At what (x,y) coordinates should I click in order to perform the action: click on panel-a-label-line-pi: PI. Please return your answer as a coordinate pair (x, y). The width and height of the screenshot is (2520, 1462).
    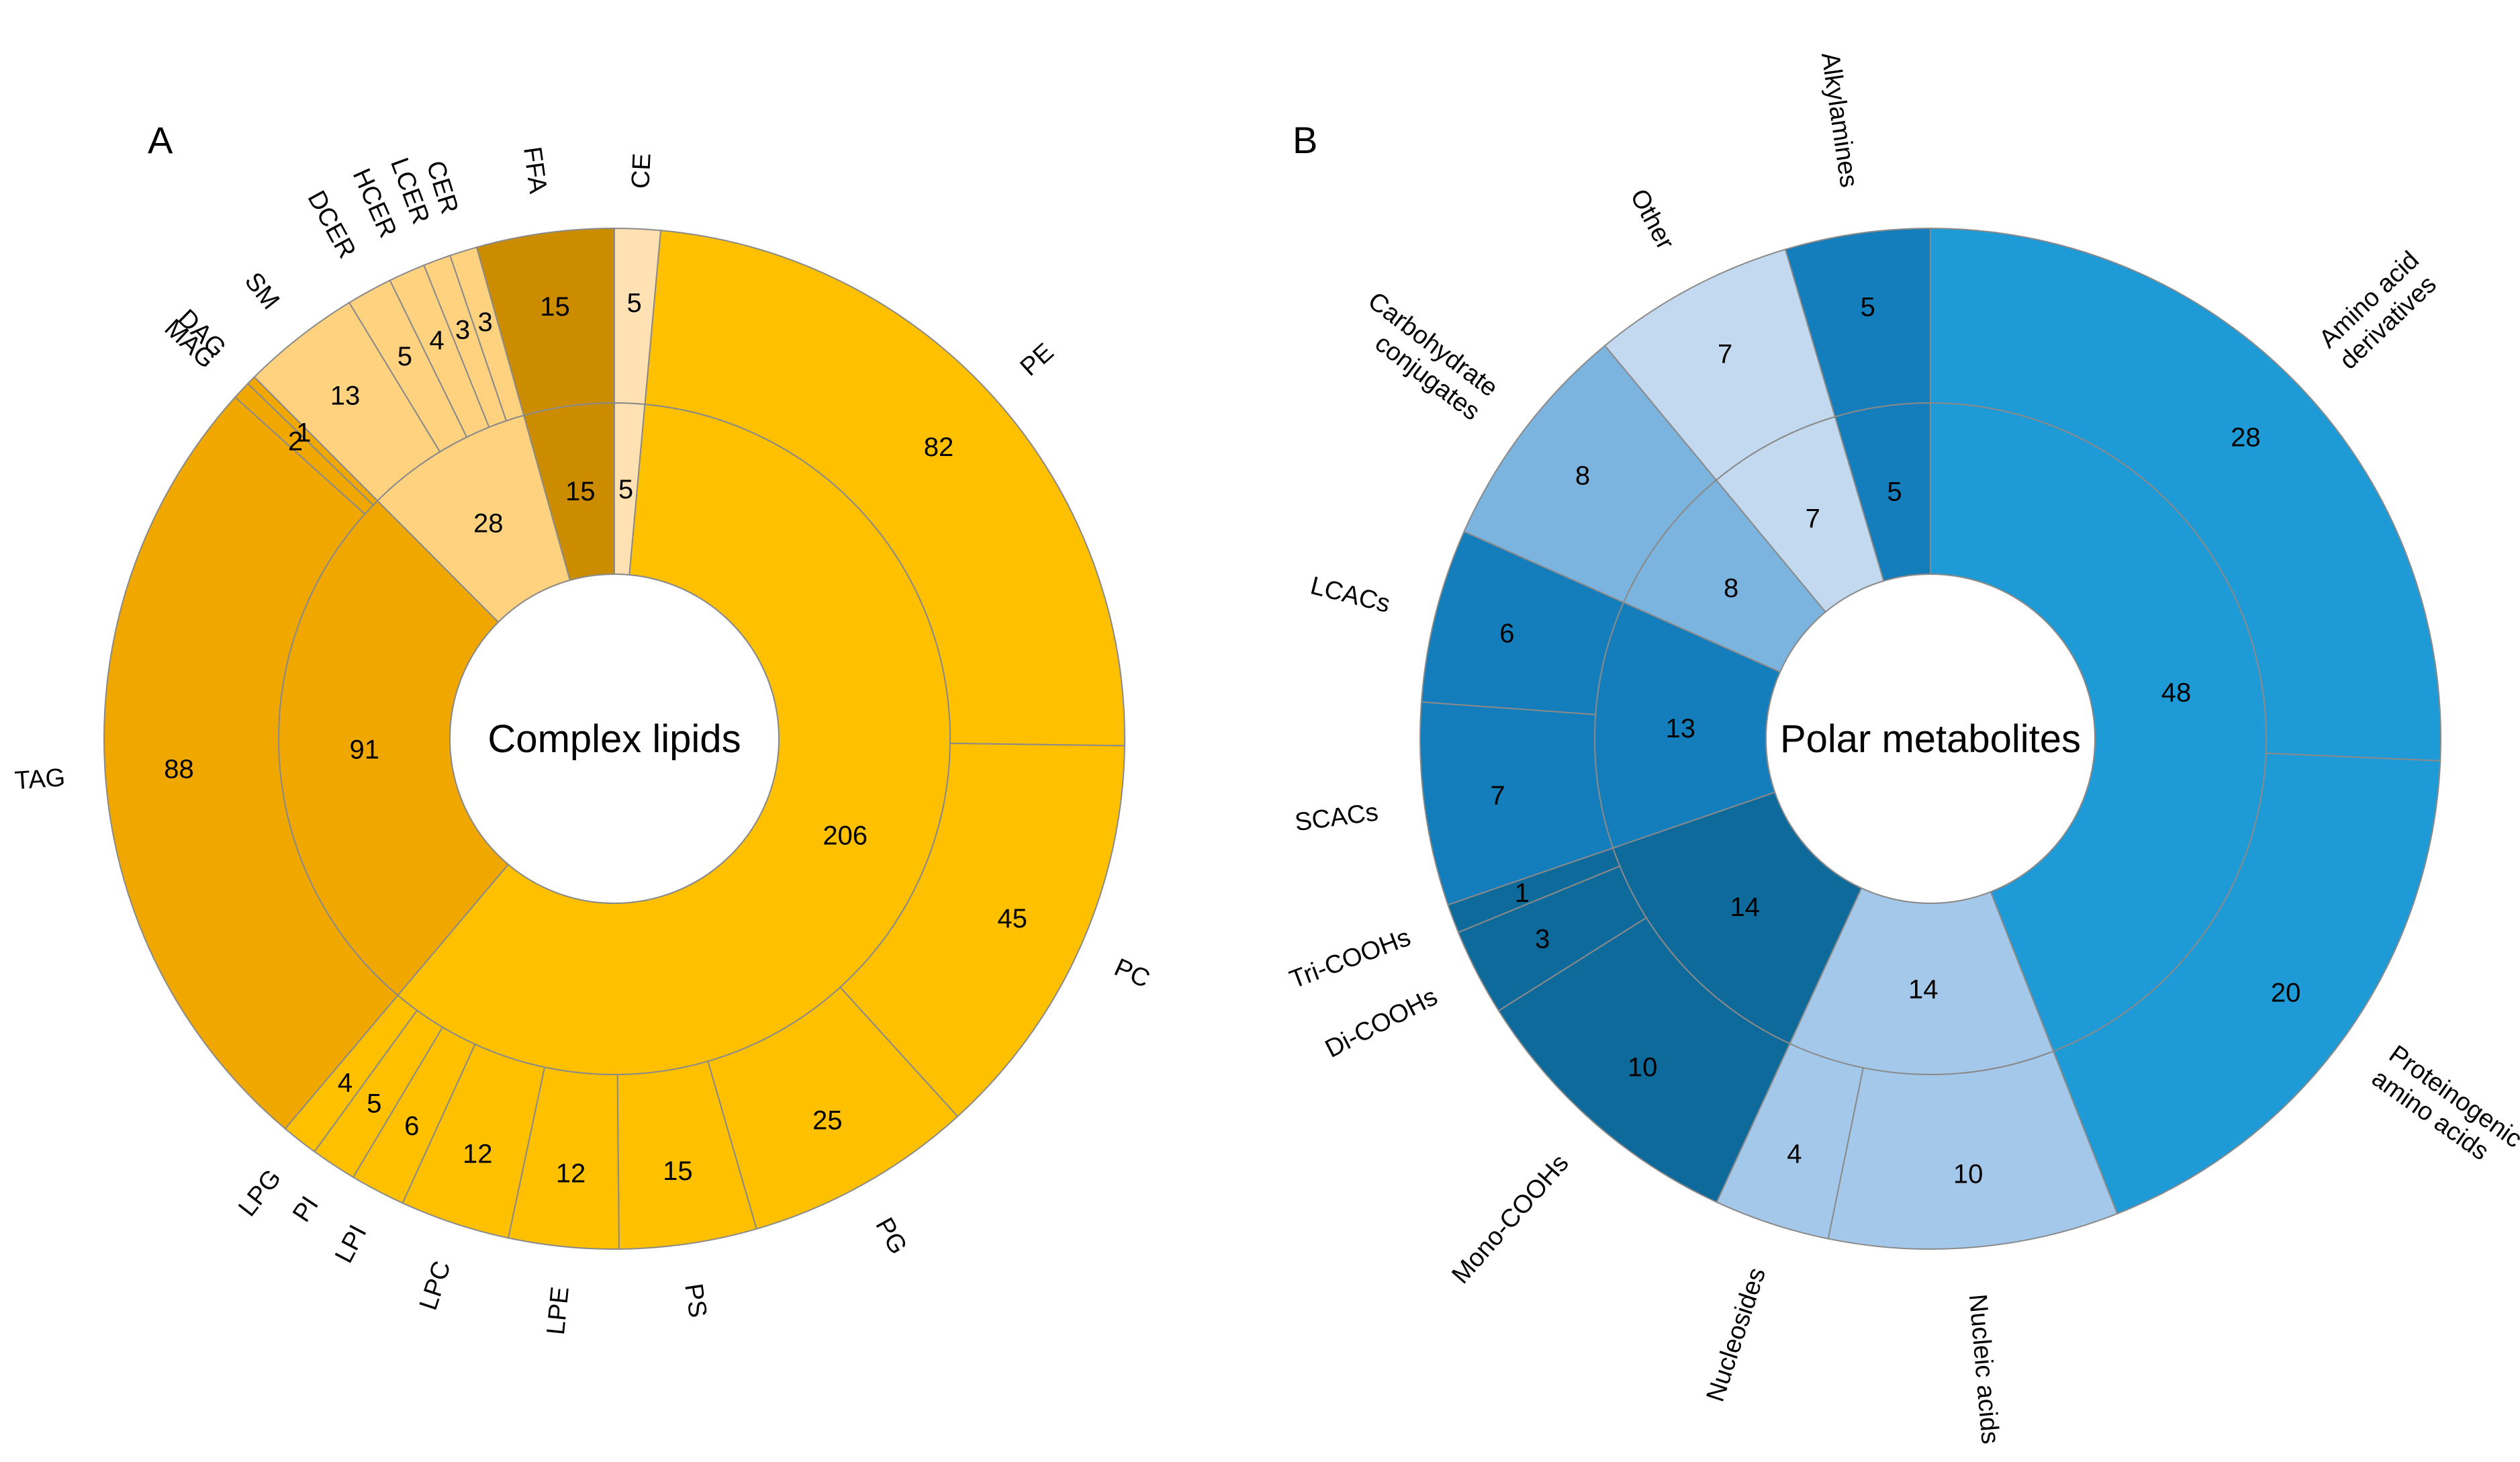
    Looking at the image, I should click on (305, 1209).